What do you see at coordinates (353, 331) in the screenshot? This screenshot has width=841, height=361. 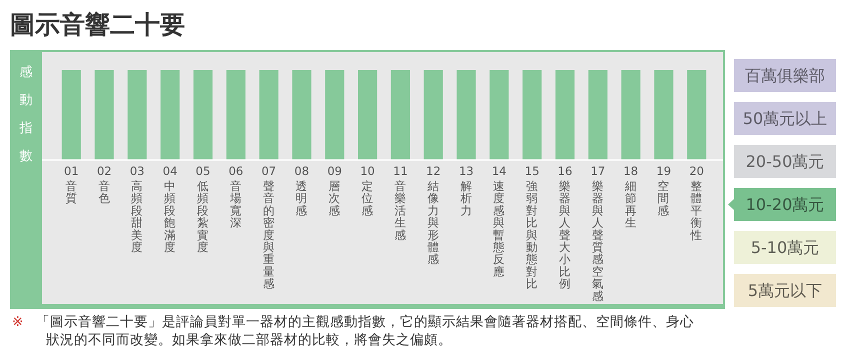 I see `text: ※ 「圖示音響二十要」是評論員對單一器材的主觀感動指數，它的顯示結果會隨著器材搭配、空間條件、身心狀況的不同而改變。如果拿來做二部器材的比較，將會失之偏頗。` at bounding box center [353, 331].